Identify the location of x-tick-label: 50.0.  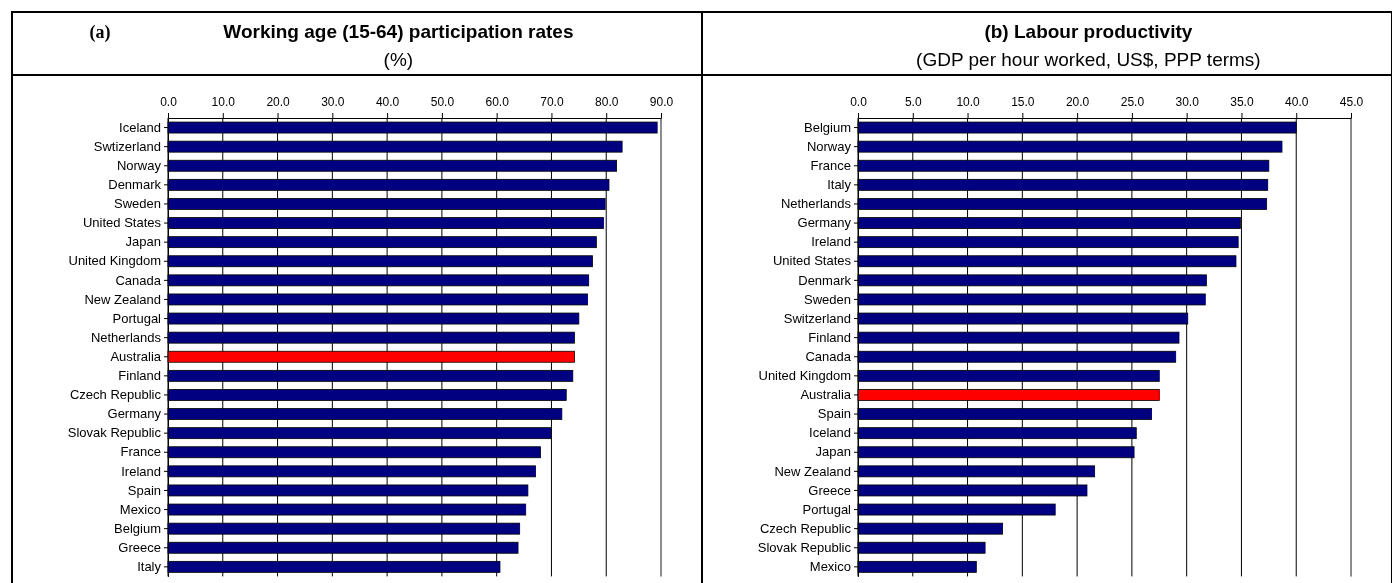
(442, 102).